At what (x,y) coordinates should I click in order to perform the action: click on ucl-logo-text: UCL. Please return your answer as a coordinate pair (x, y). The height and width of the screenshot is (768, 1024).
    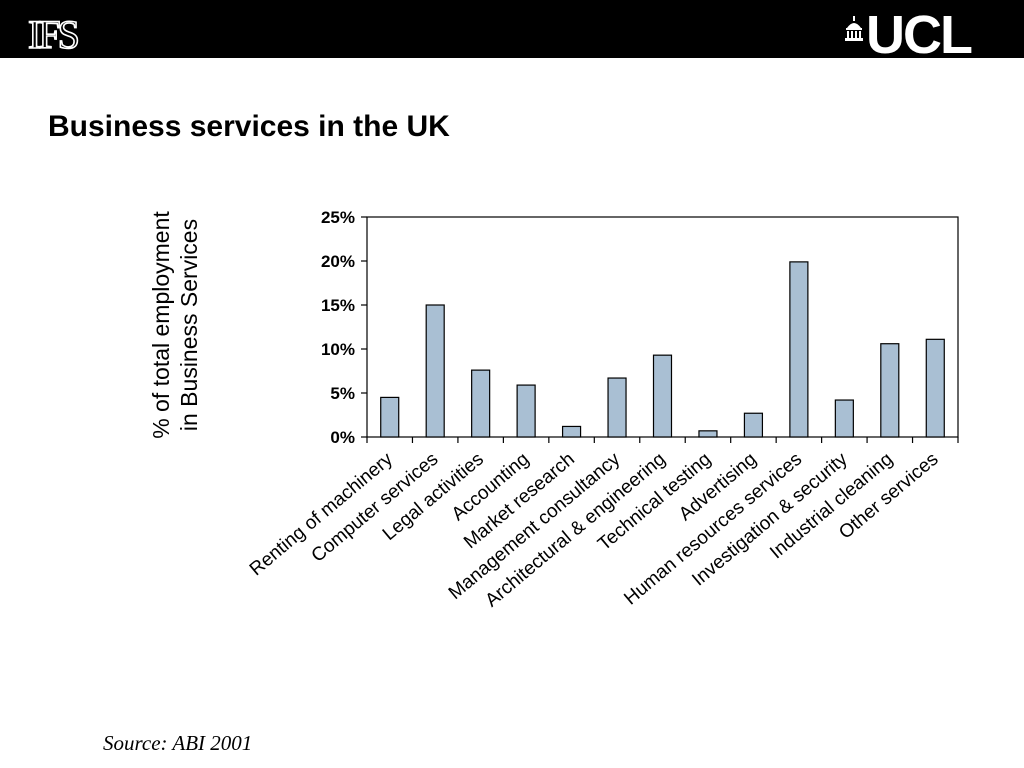
    Looking at the image, I should click on (919, 35).